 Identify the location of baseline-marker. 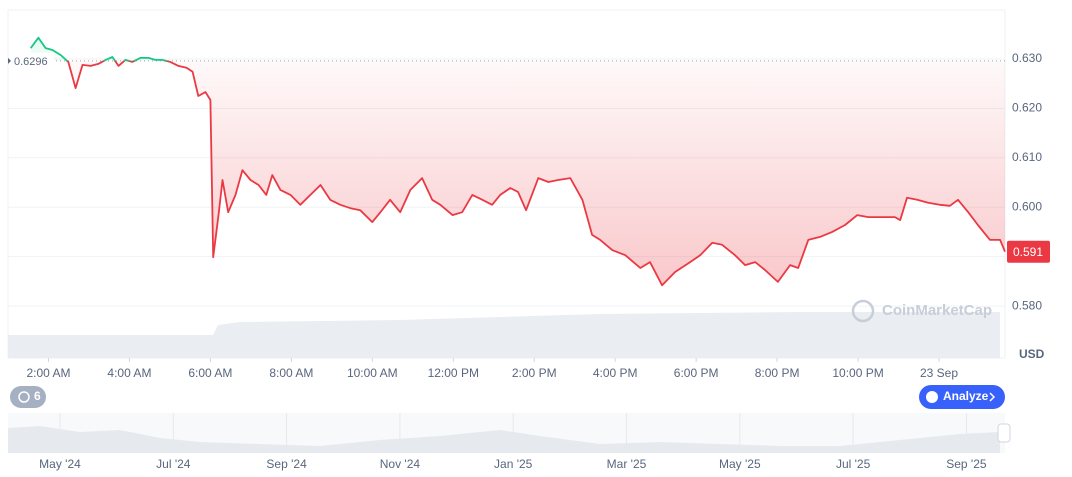
(9, 60).